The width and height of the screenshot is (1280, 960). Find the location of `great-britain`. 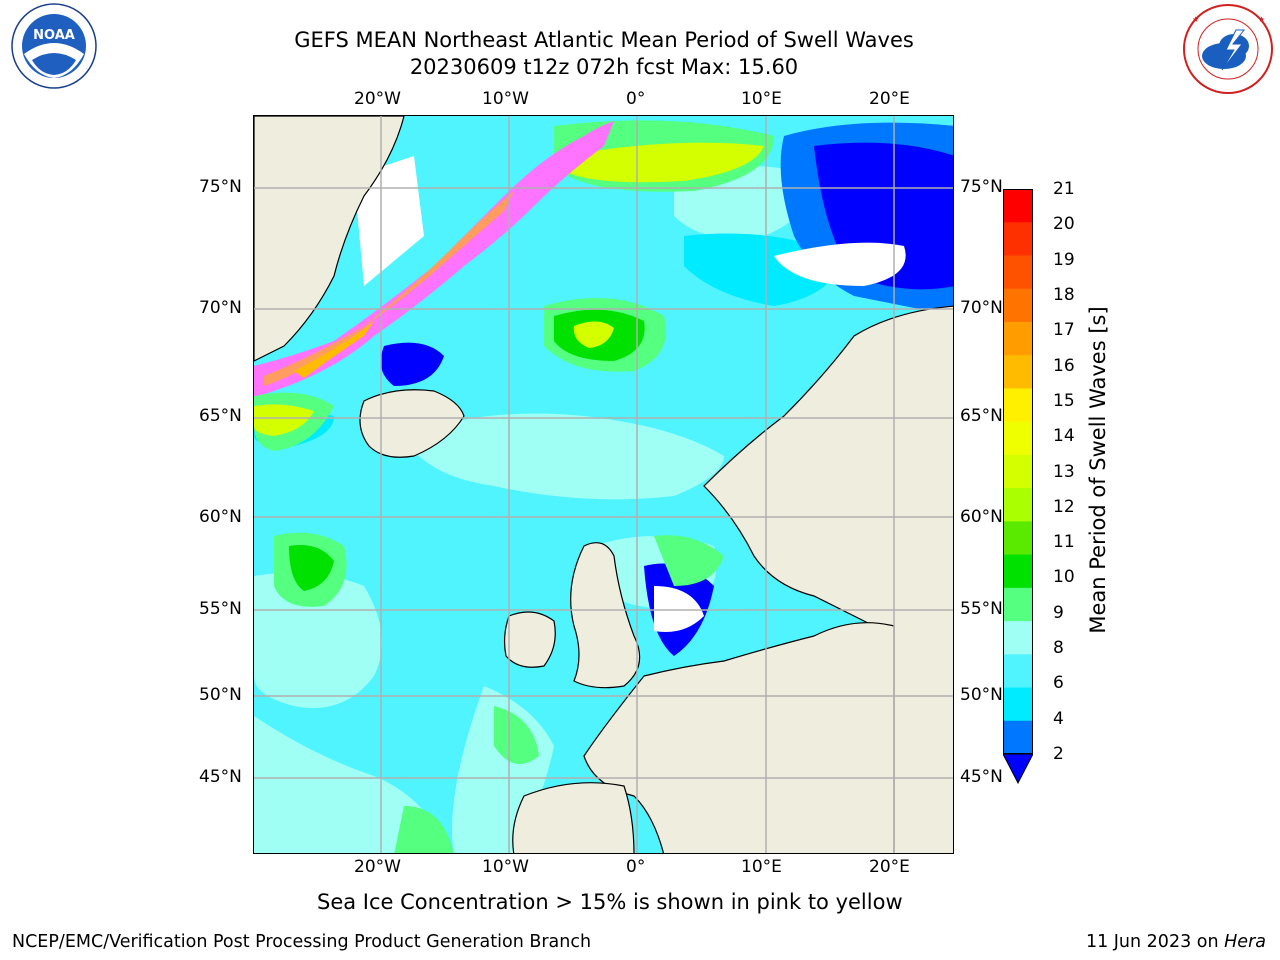

great-britain is located at coordinates (605, 615).